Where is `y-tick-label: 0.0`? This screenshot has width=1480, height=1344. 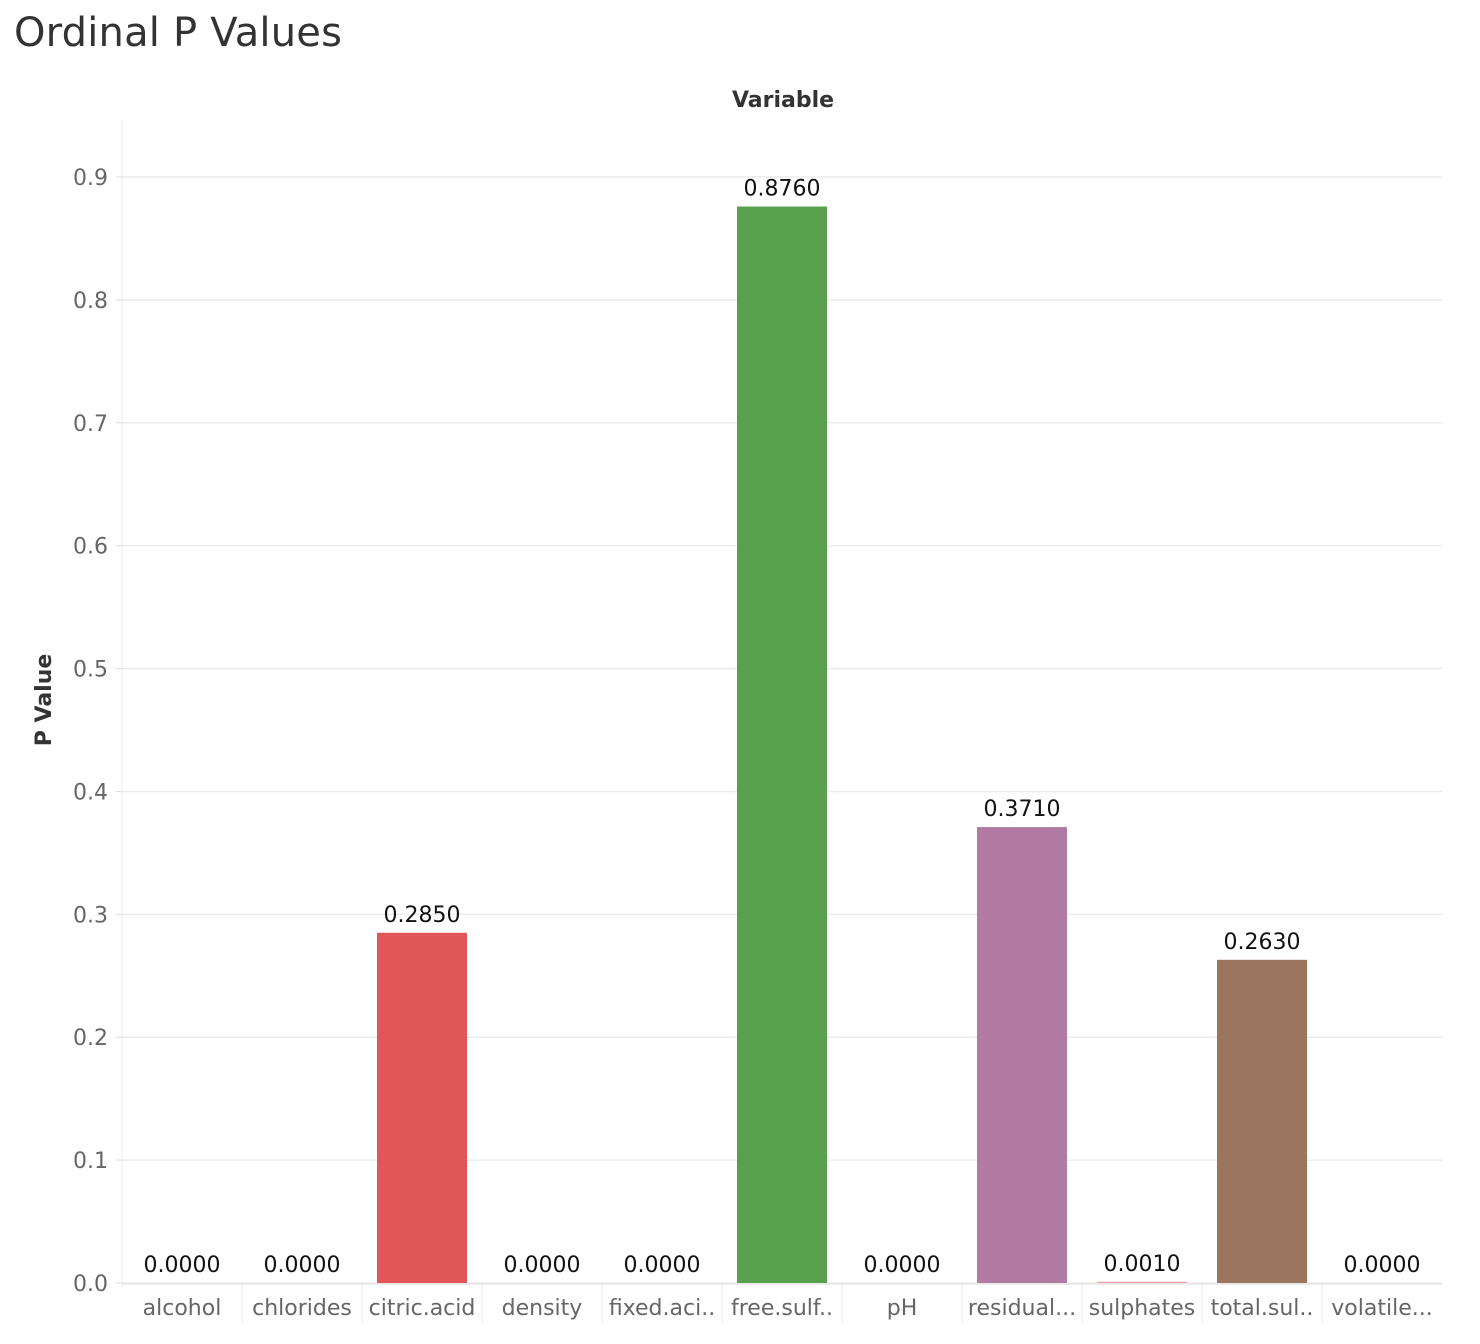 y-tick-label: 0.0 is located at coordinates (90, 1284).